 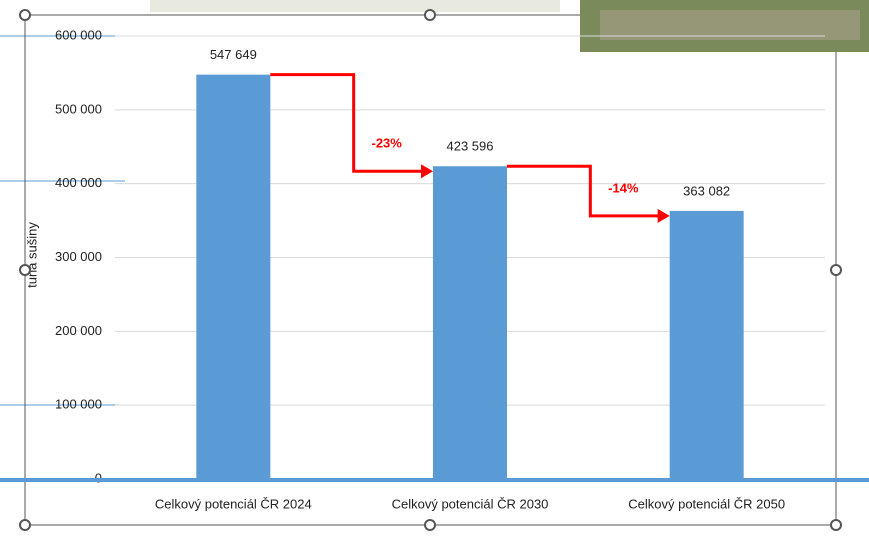 What do you see at coordinates (233, 54) in the screenshot?
I see `value-label: 547 649` at bounding box center [233, 54].